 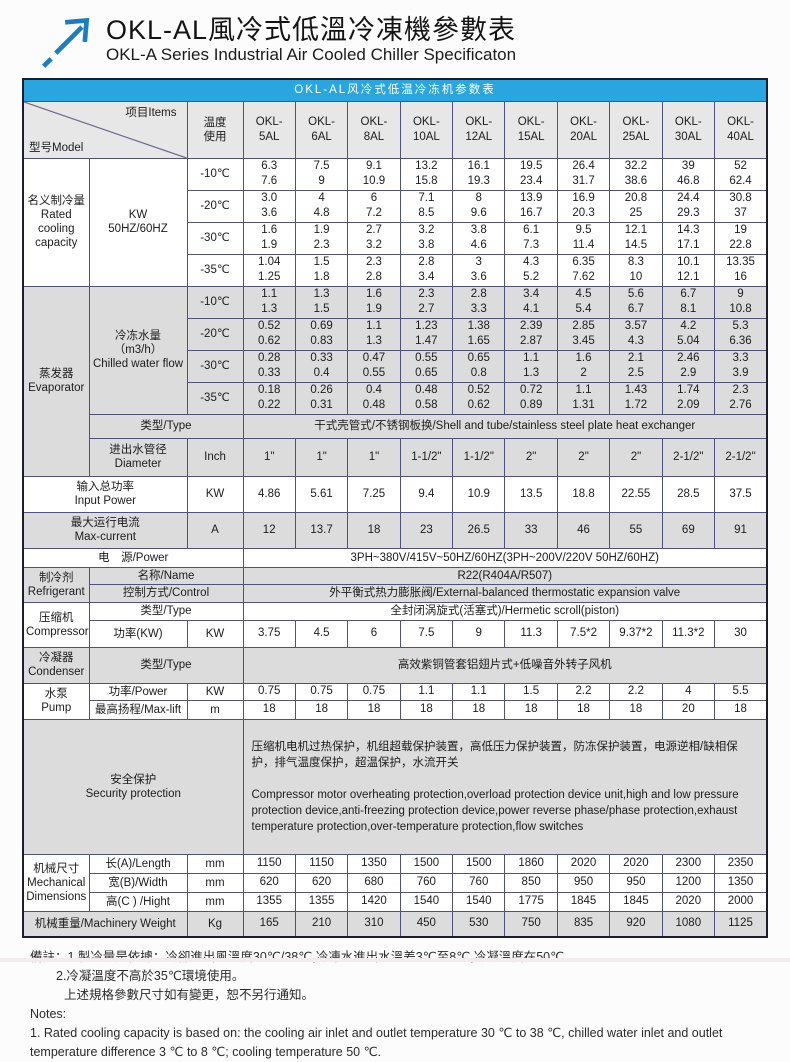 What do you see at coordinates (479, 129) in the screenshot?
I see `model-column-header: OKL-12AL` at bounding box center [479, 129].